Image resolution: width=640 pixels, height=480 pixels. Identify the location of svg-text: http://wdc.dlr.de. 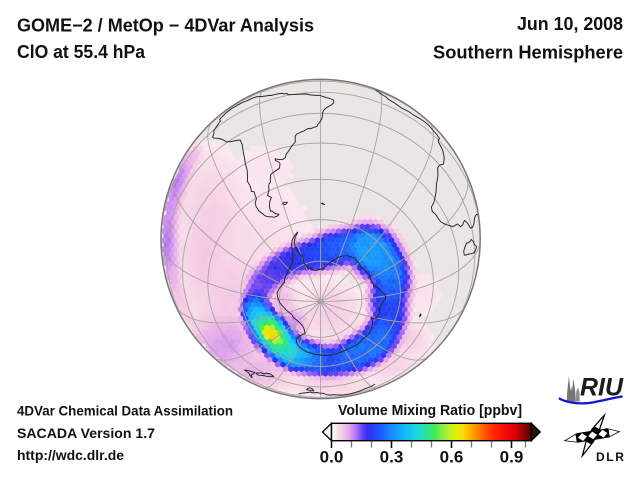
(71, 455).